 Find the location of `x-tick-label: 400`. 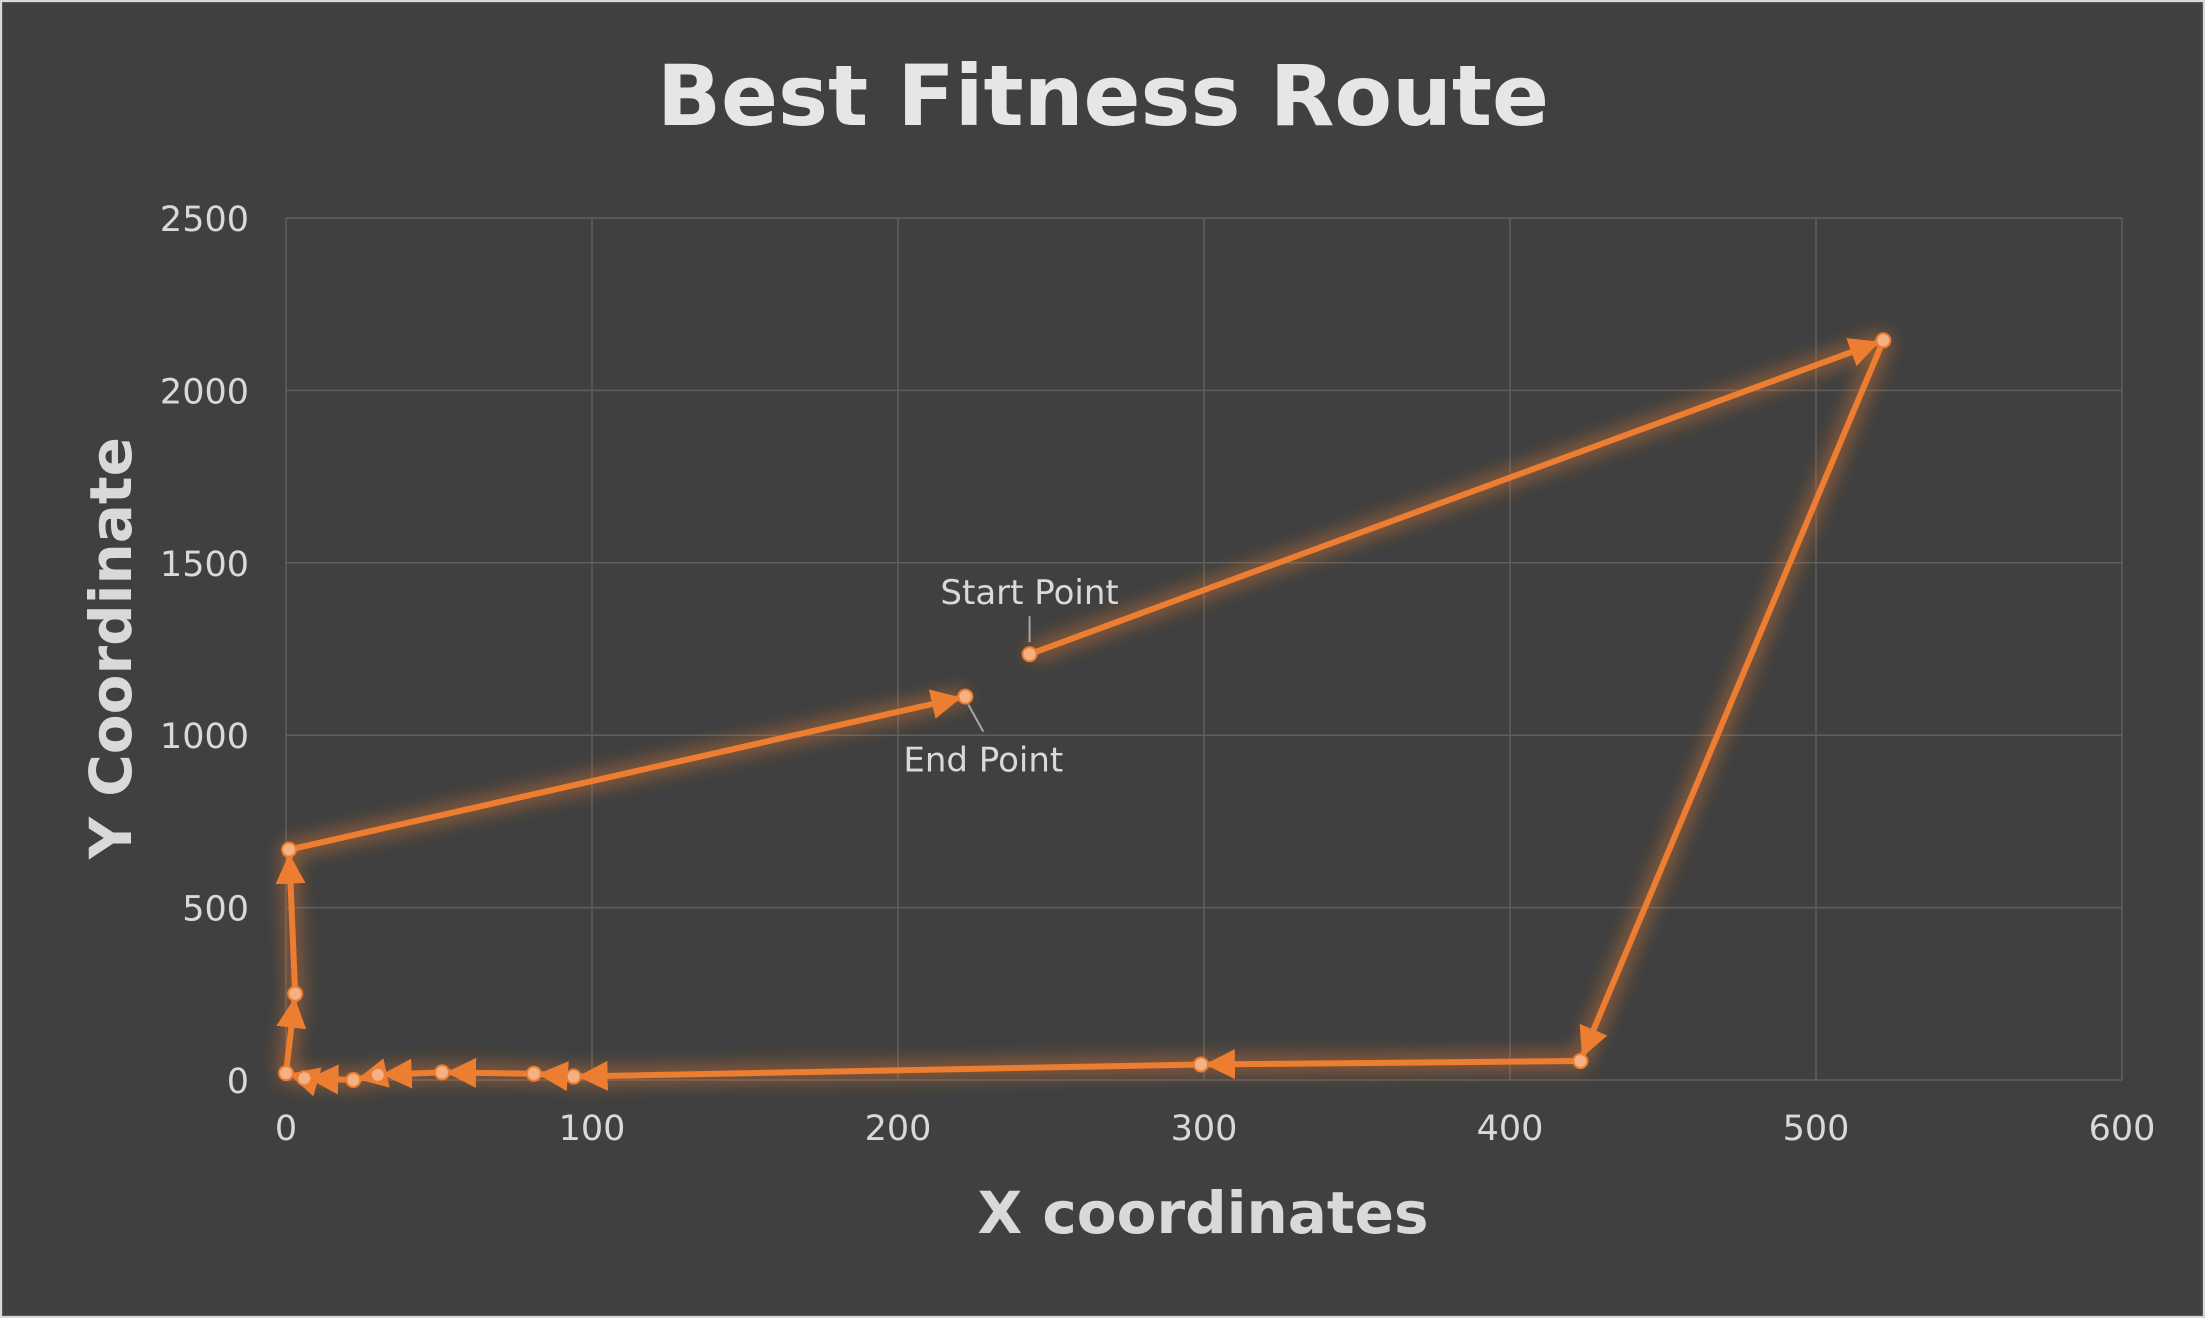

x-tick-label: 400 is located at coordinates (1510, 1129).